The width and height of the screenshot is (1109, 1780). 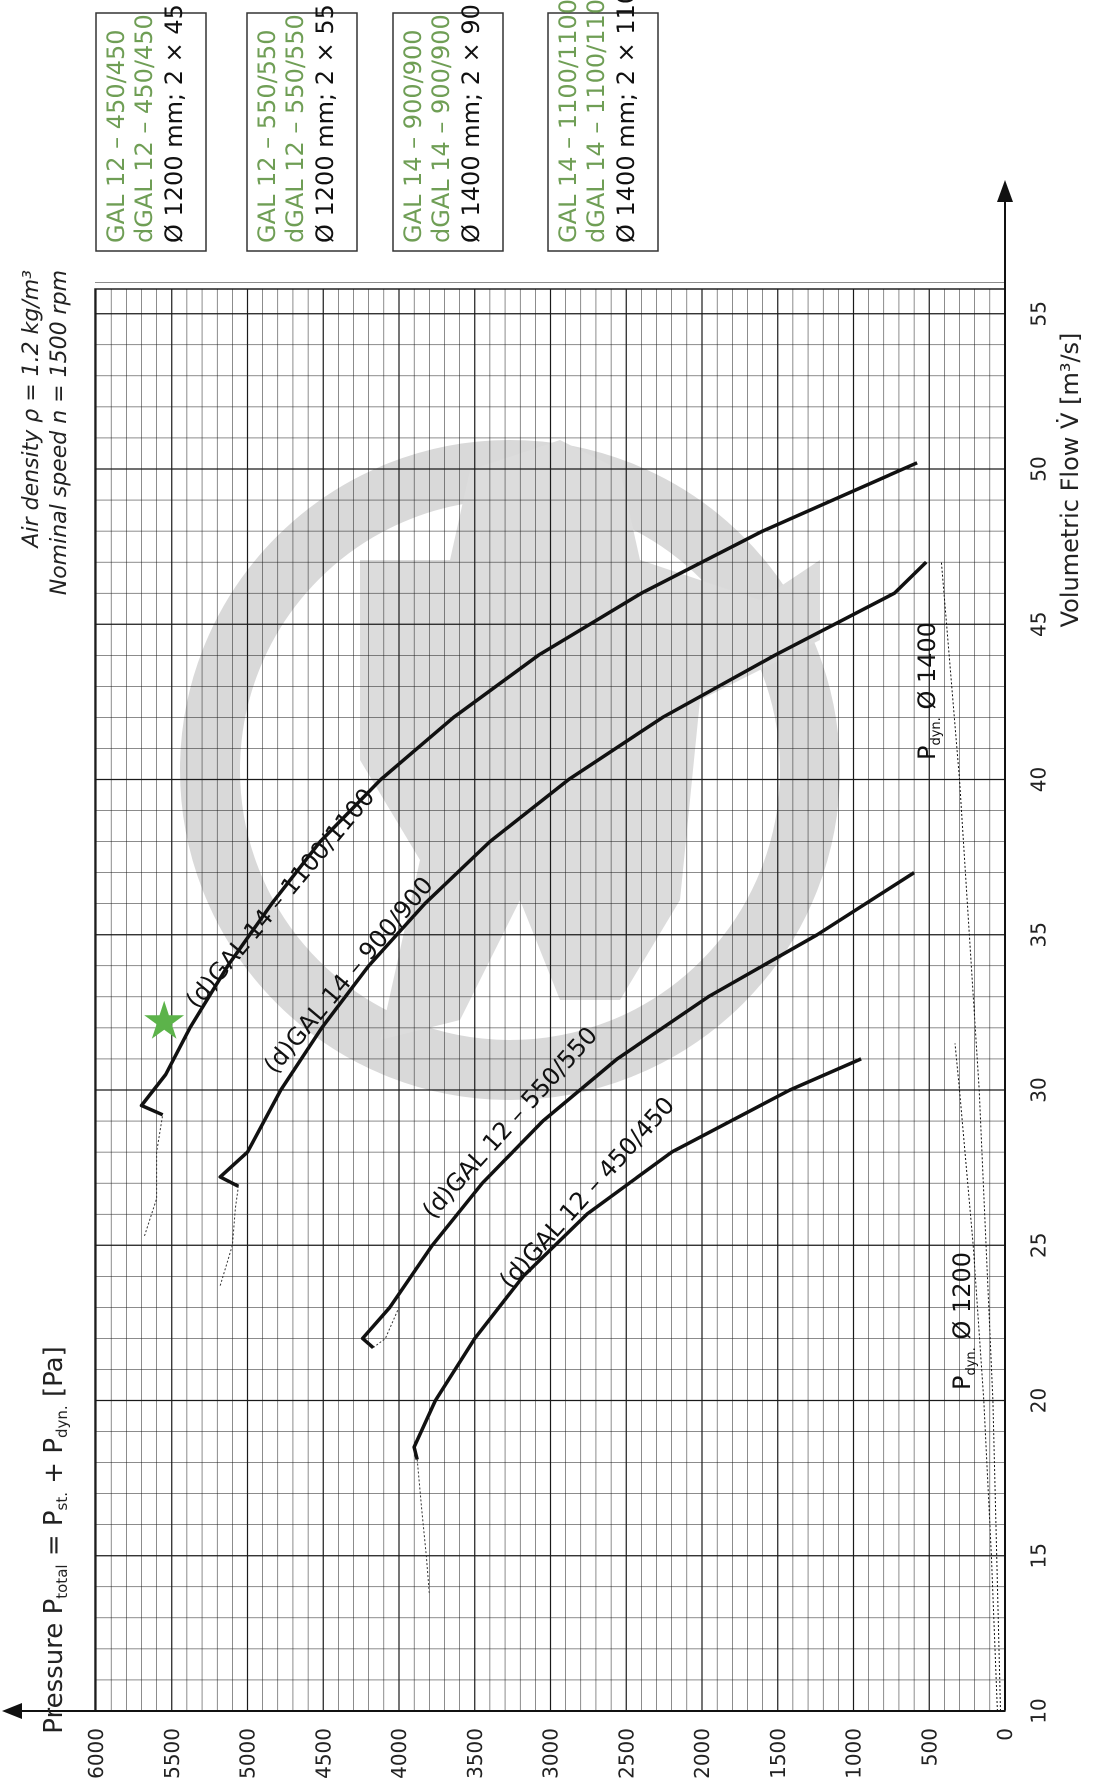 I want to click on y-tick-label: 5000, so click(x=248, y=1753).